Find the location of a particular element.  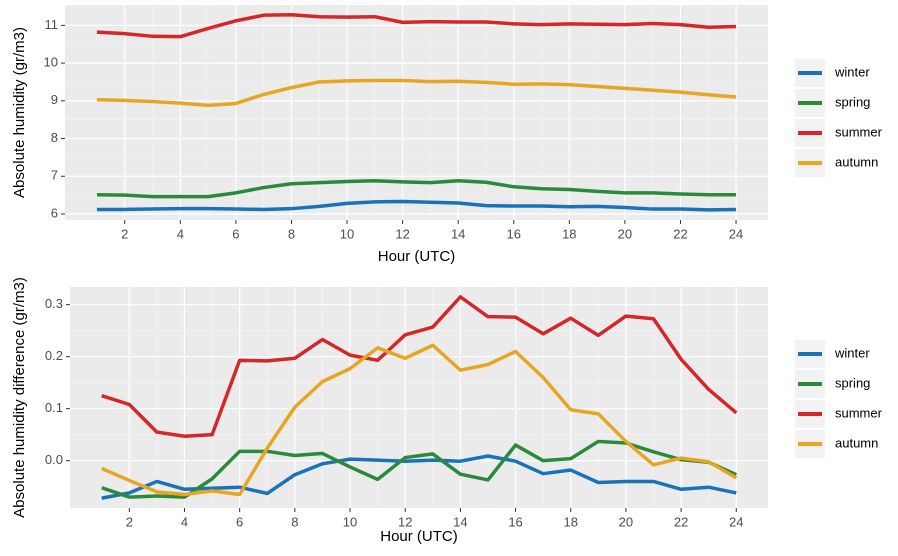

y-axis-title: Absolute humidity difference (gr/m3) is located at coordinates (19, 397).